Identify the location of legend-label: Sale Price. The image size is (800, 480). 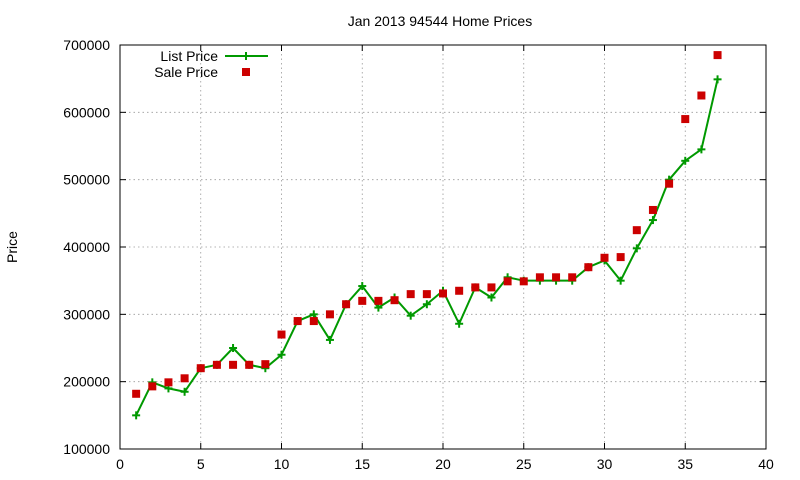
(186, 72).